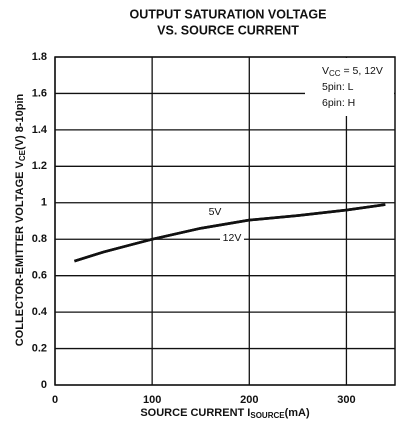 The width and height of the screenshot is (409, 423). Describe the element at coordinates (44, 385) in the screenshot. I see `y-tick-label: 0` at that location.